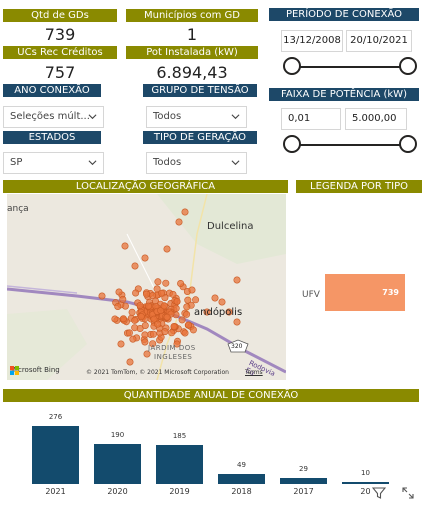  What do you see at coordinates (303, 491) in the screenshot?
I see `annual-bar-category: 2017` at bounding box center [303, 491].